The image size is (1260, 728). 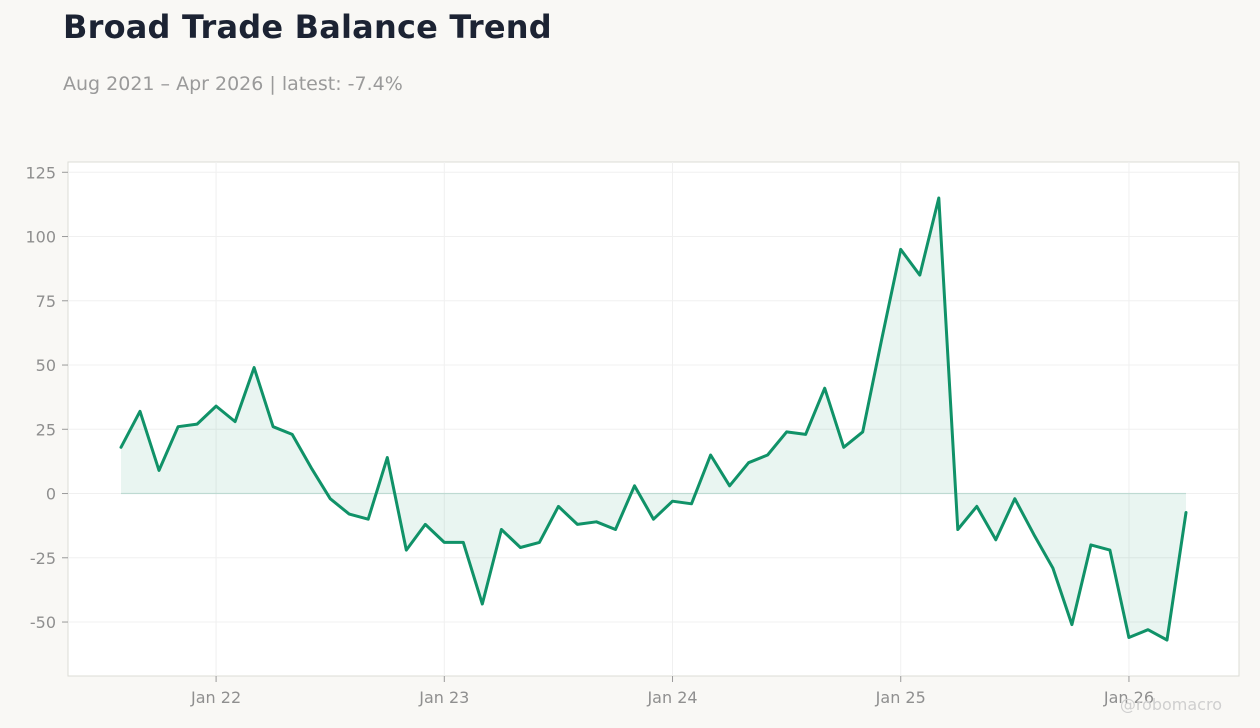 I want to click on y-tick-label: -25, so click(x=43, y=558).